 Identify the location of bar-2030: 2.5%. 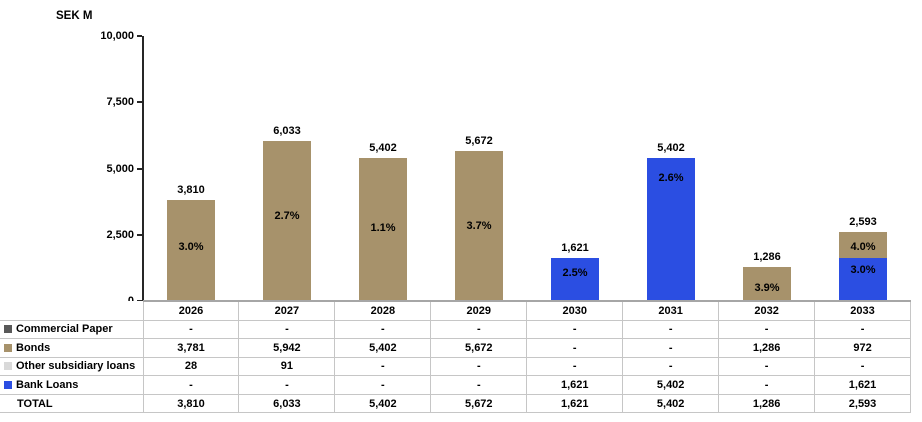
(575, 279).